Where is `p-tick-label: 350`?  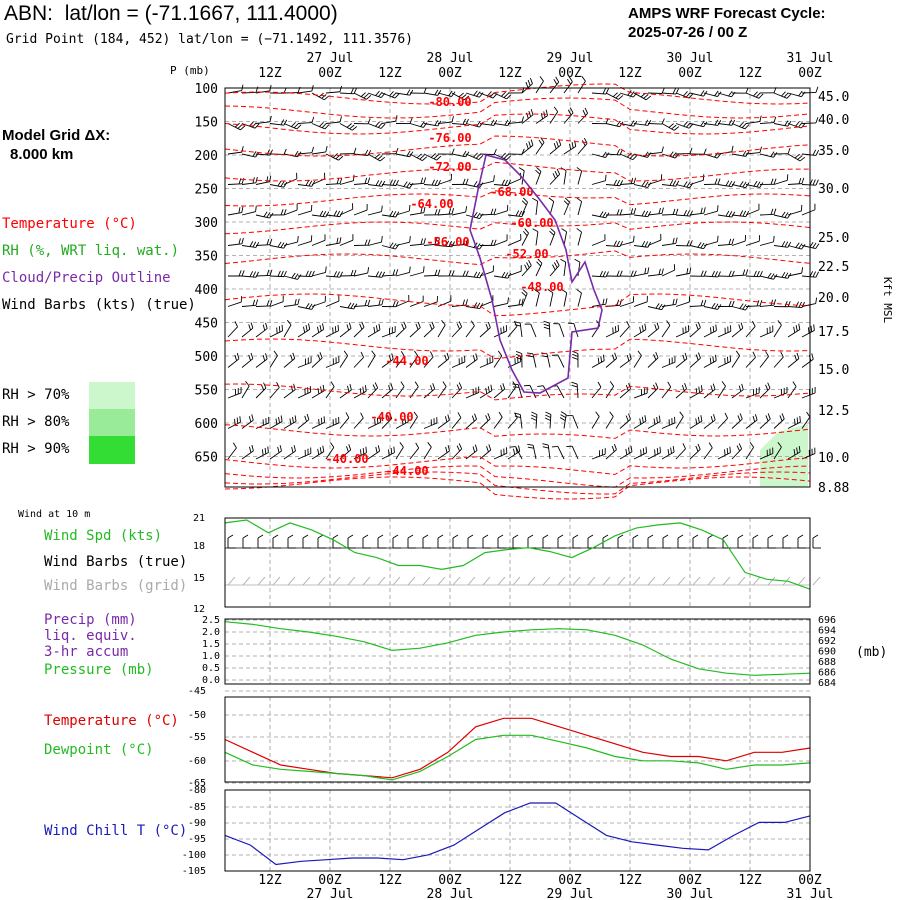 p-tick-label: 350 is located at coordinates (206, 257).